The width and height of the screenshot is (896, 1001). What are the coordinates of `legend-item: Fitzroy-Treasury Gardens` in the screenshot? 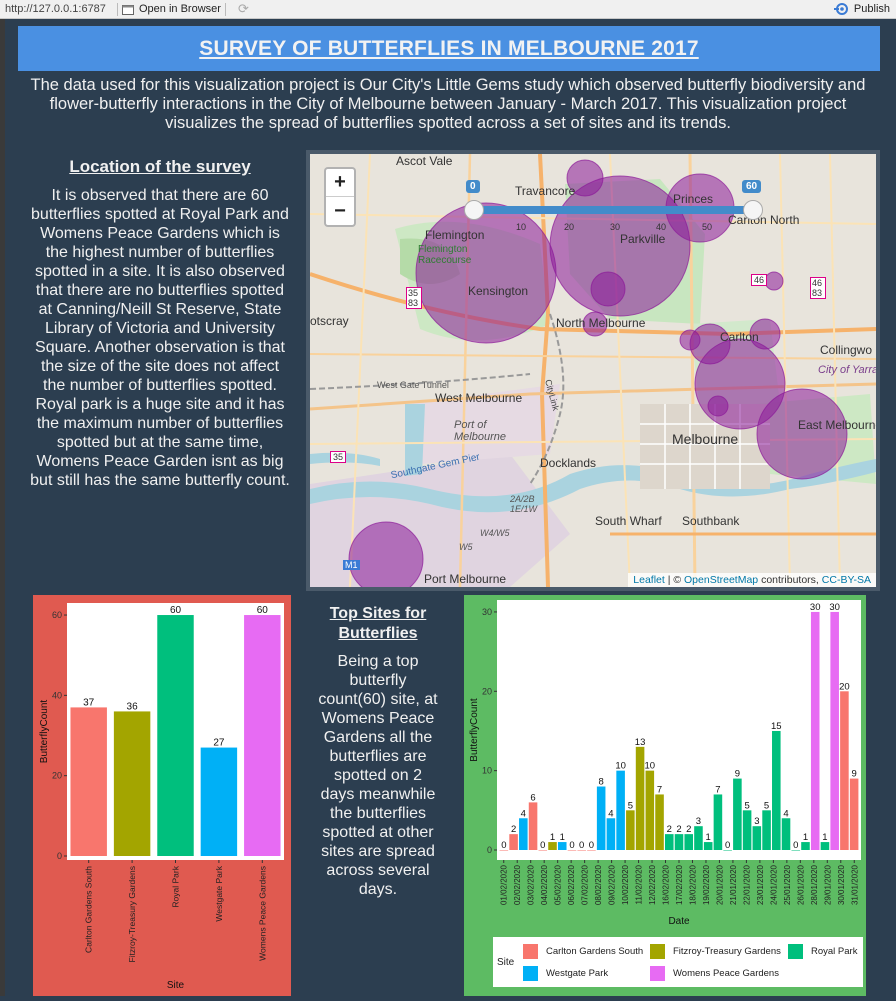 It's located at (715, 951).